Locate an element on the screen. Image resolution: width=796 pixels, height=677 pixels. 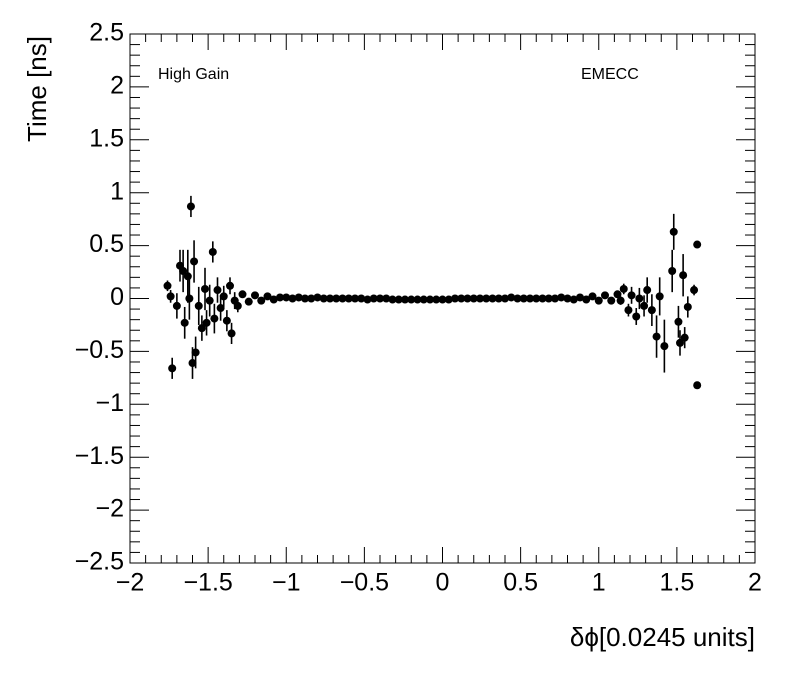
x-tick-label: 1 is located at coordinates (599, 583).